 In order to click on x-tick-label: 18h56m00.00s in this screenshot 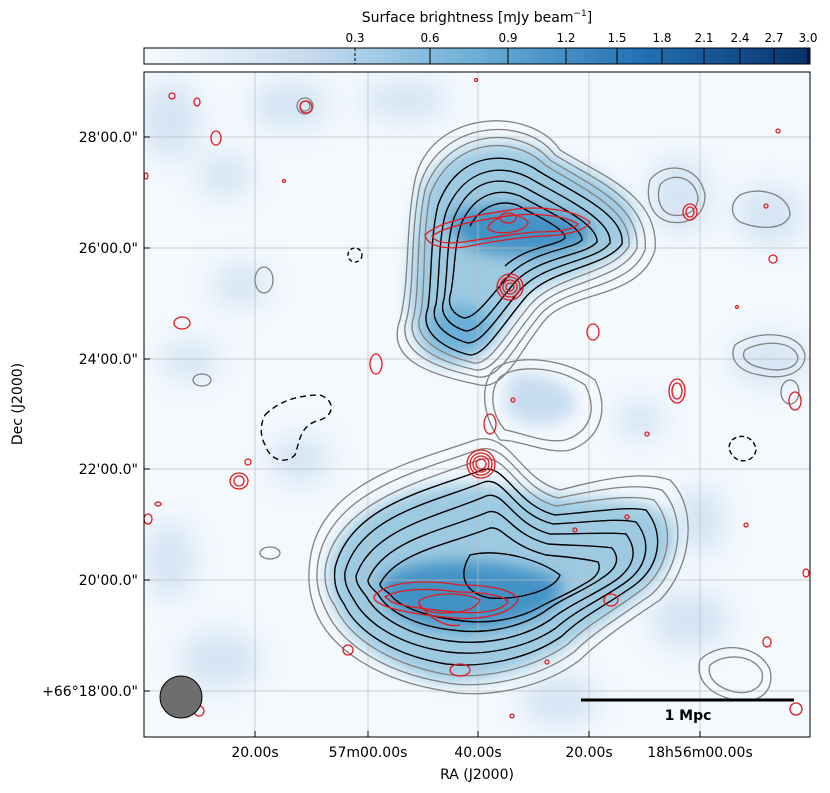, I will do `click(700, 753)`.